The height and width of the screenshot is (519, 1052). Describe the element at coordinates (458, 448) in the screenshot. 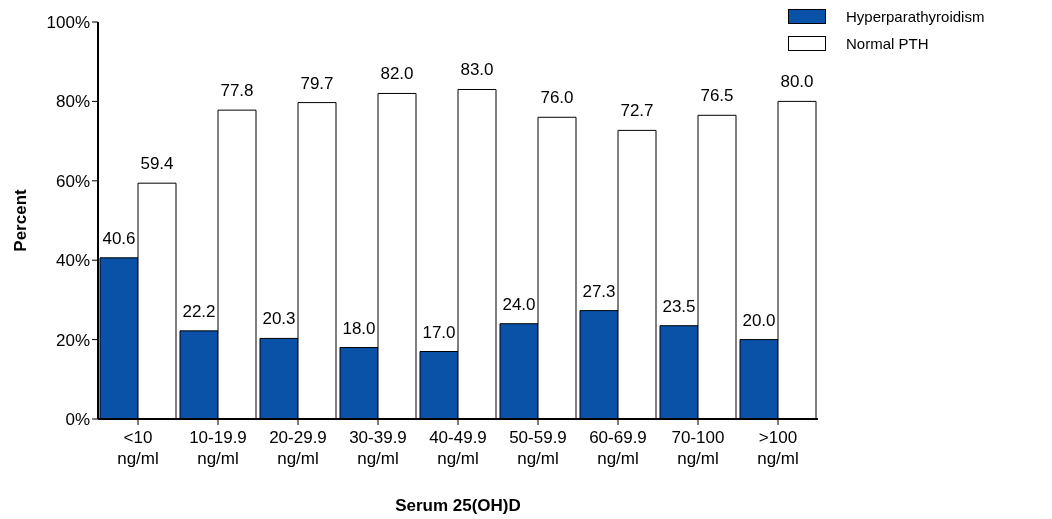

I see `x-tick-label: 40-49.9 ng/ml` at that location.